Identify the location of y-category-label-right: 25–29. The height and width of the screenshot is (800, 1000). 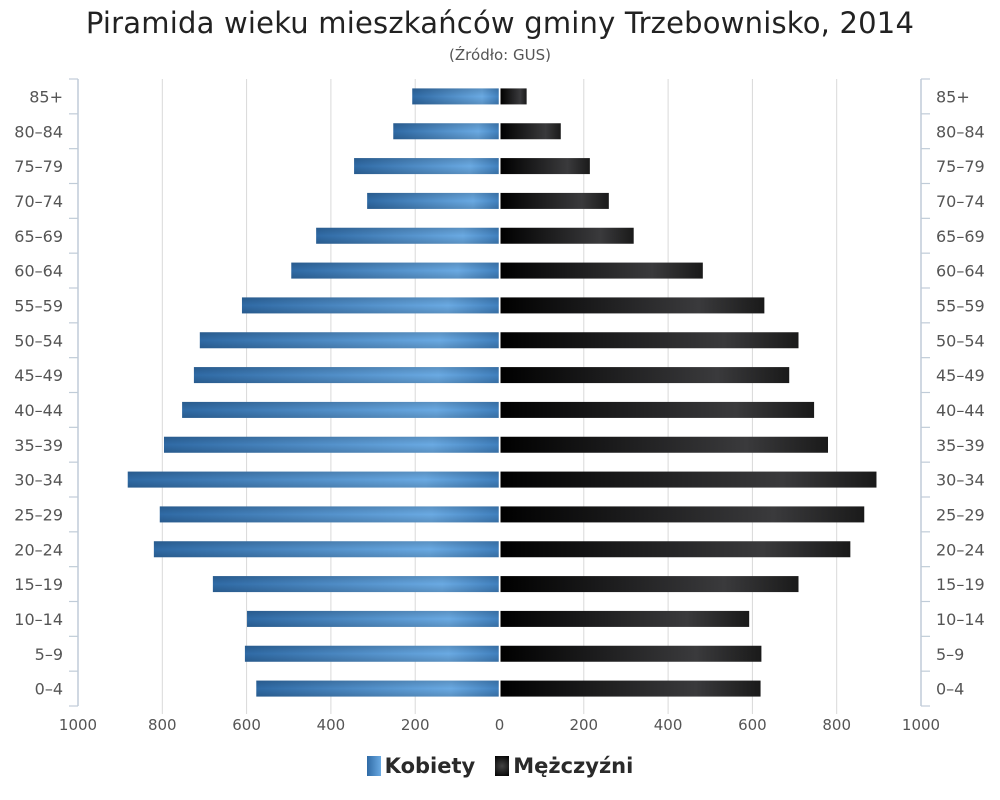
(960, 514).